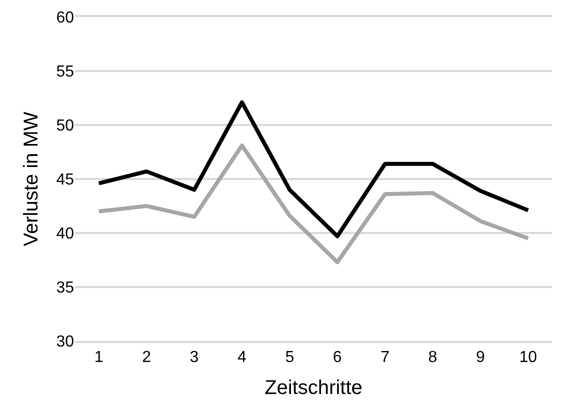  What do you see at coordinates (433, 357) in the screenshot?
I see `x-tick-label: 8` at bounding box center [433, 357].